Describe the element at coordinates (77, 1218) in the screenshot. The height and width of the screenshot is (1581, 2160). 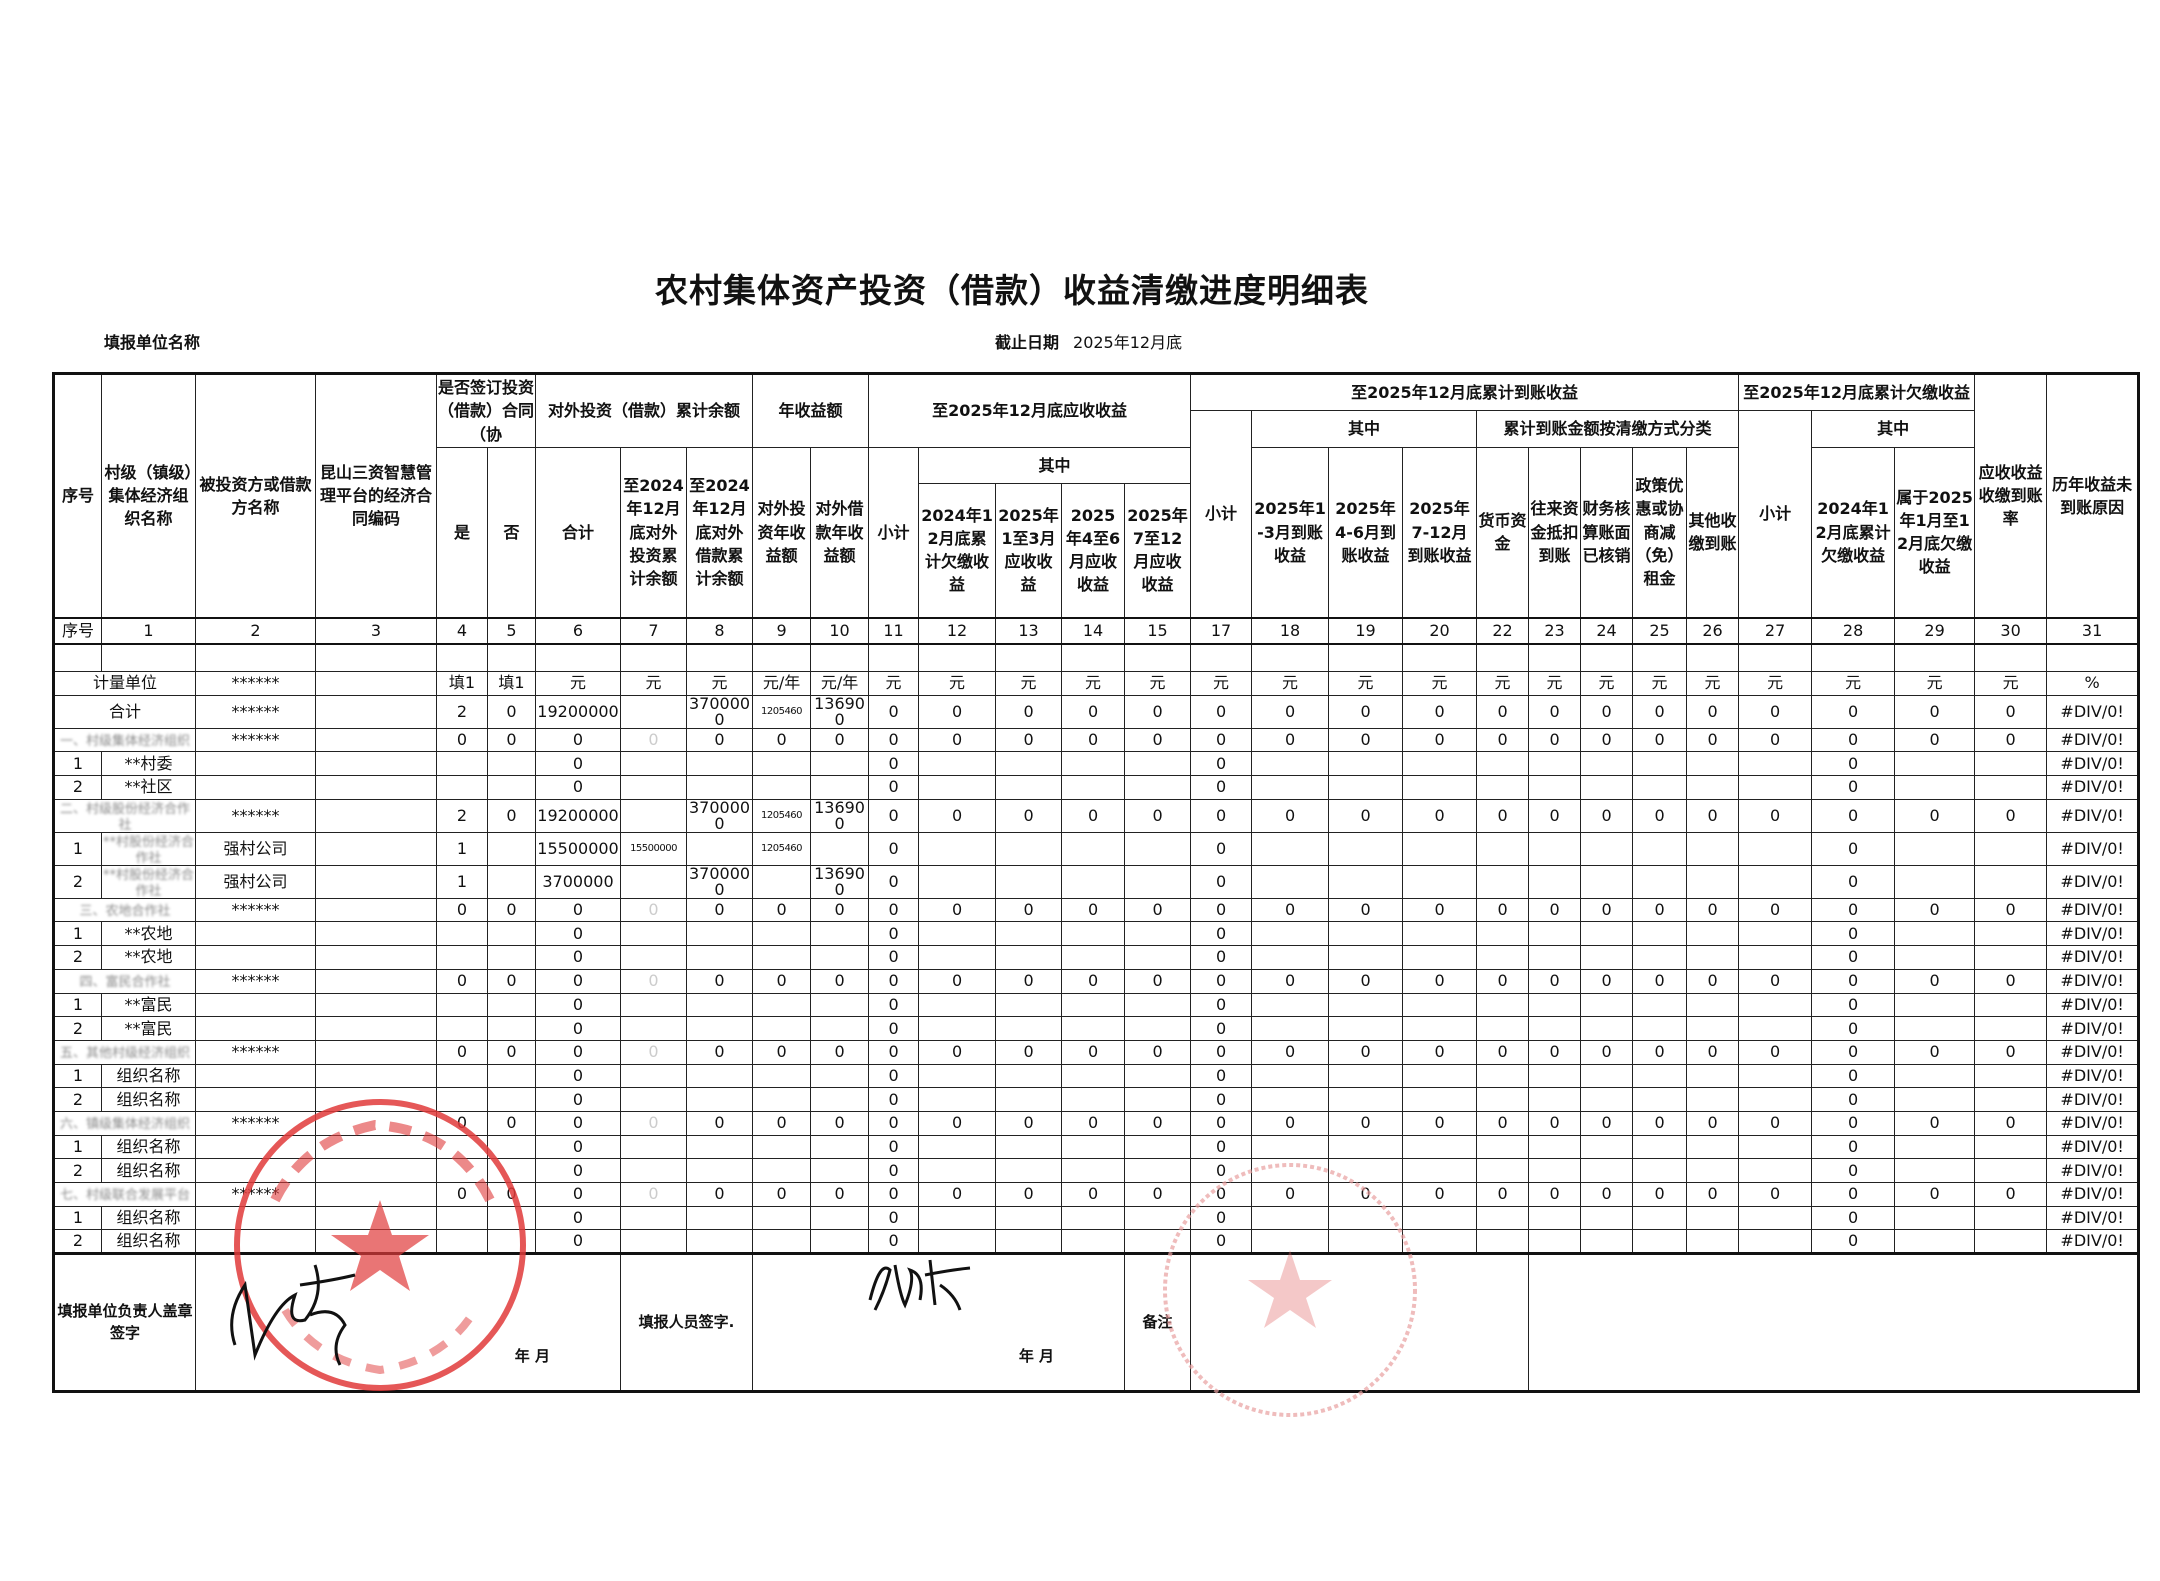
I see `row-number: 1` at that location.